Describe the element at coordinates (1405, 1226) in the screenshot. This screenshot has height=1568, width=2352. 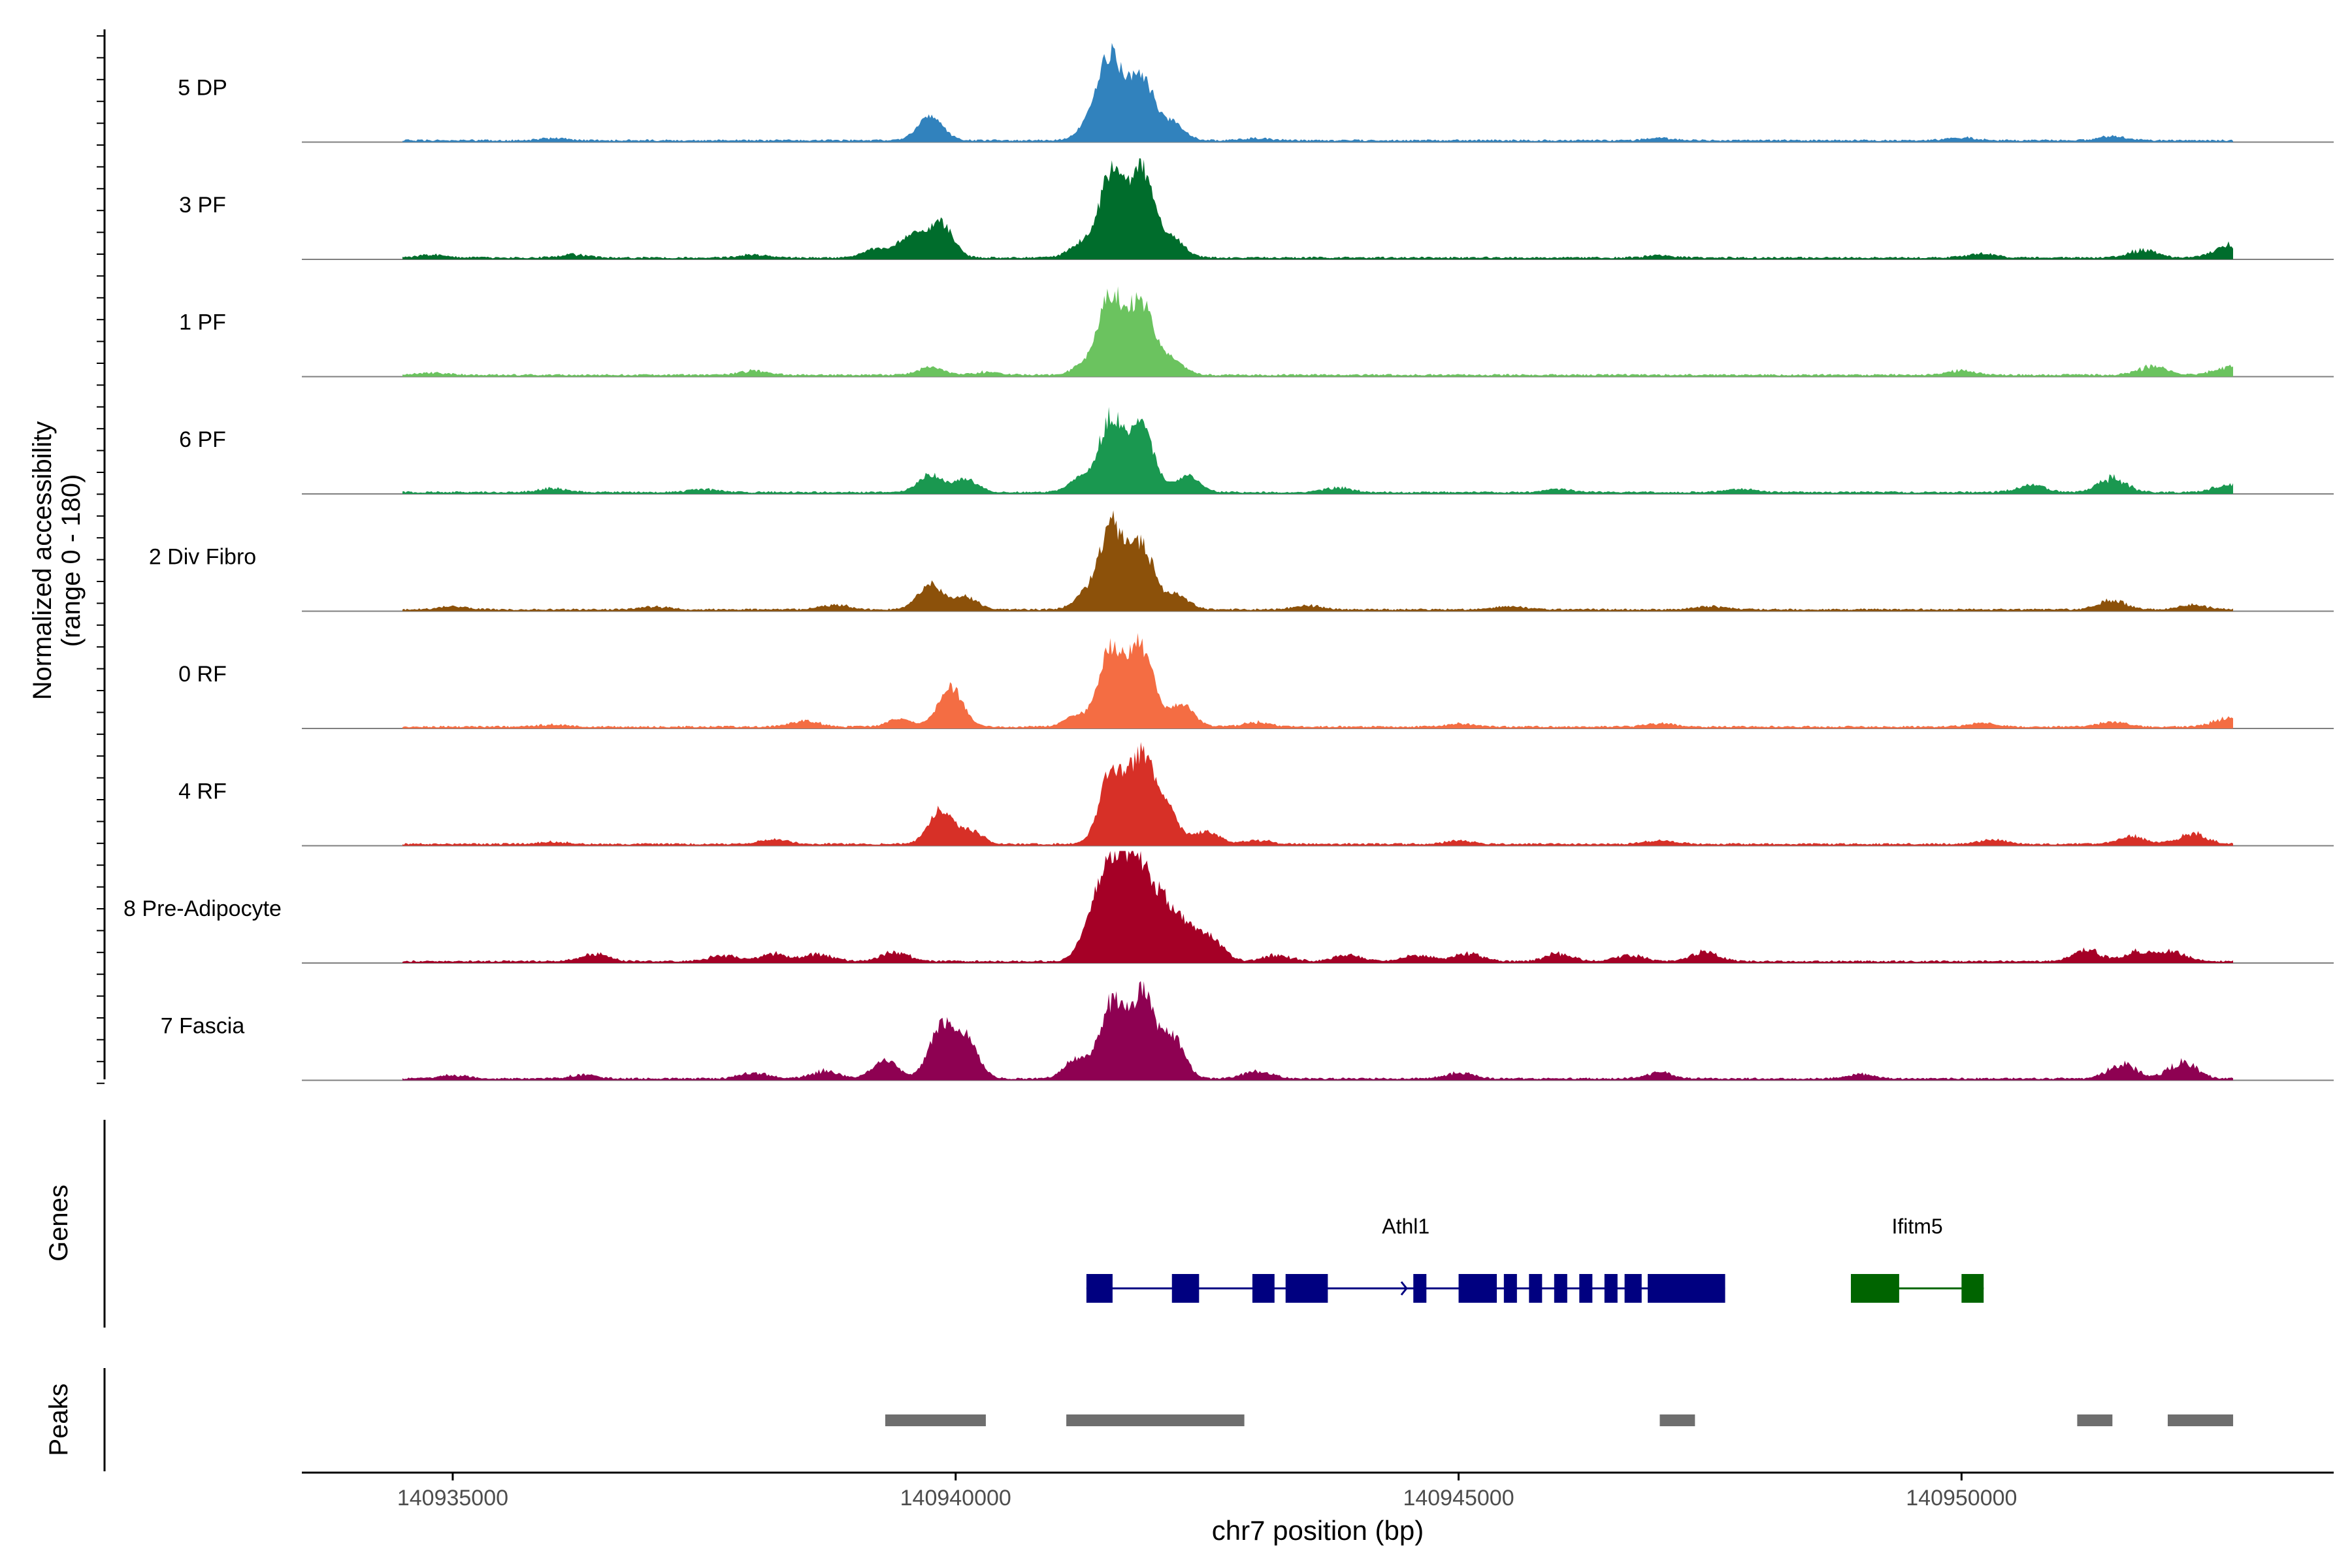
I see `gene-name: Athl1` at that location.